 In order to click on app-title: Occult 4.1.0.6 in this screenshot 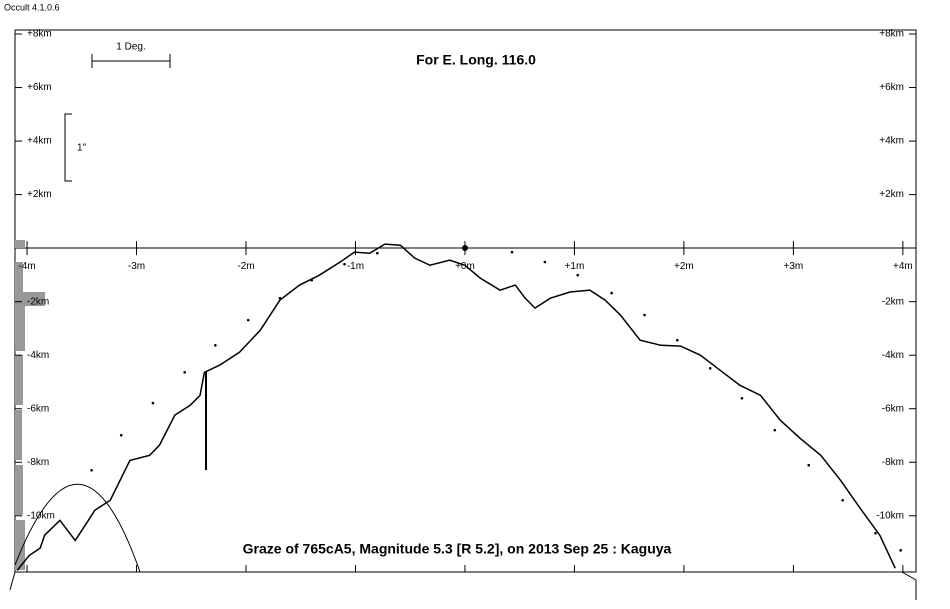, I will do `click(32, 7)`.